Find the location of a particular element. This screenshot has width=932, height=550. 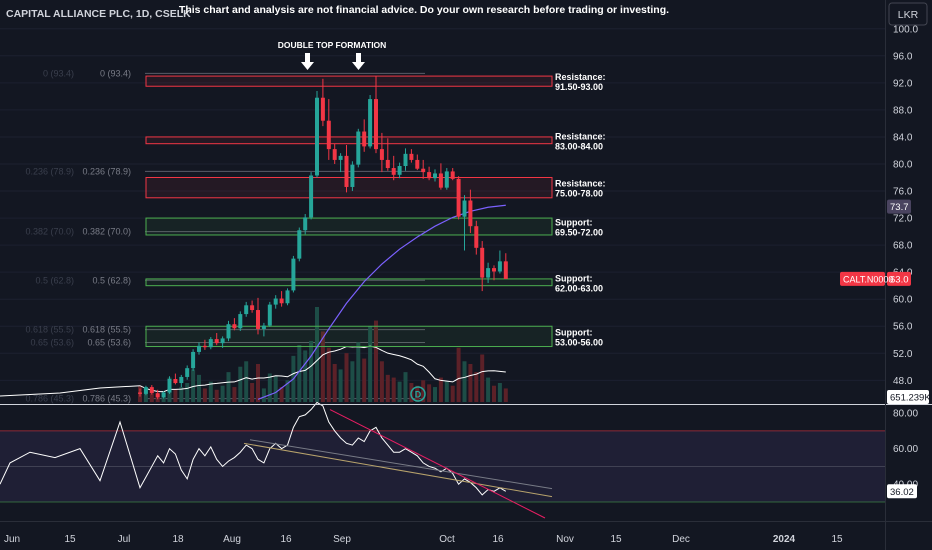

price-tick: 48.0 is located at coordinates (903, 381).